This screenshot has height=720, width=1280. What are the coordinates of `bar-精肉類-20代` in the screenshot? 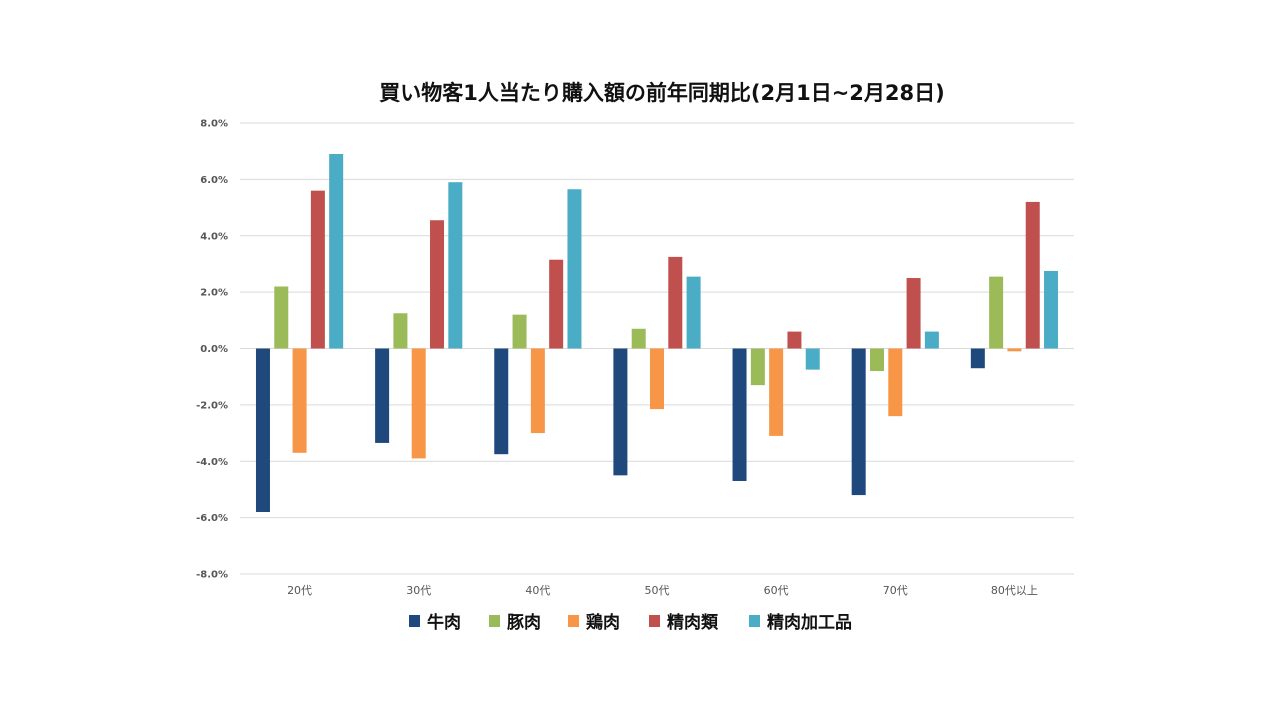 It's located at (317, 269).